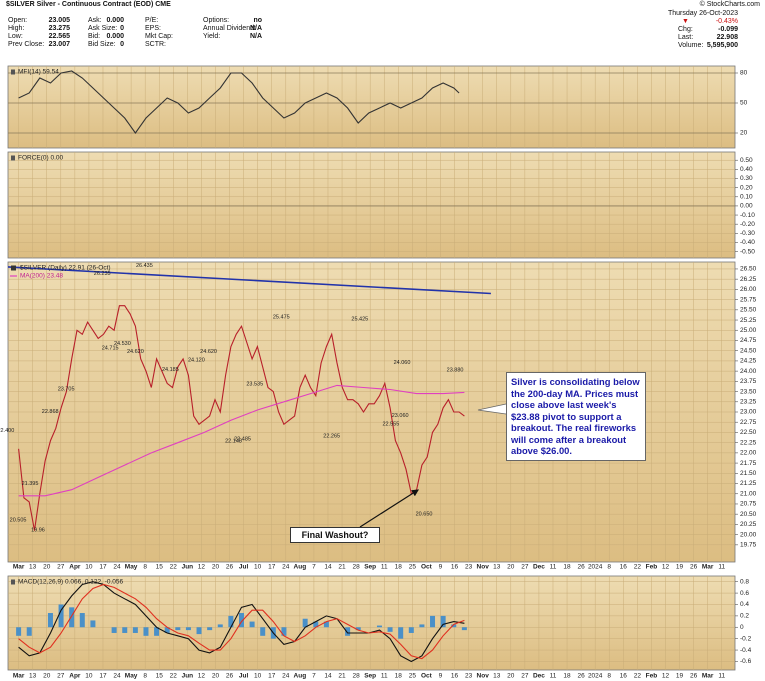  Describe the element at coordinates (233, 441) in the screenshot. I see `price-label: 22.148` at that location.